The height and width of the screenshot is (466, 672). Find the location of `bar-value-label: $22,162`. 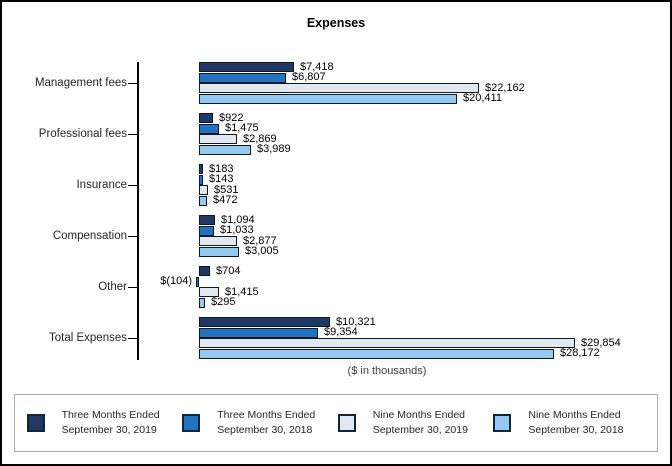

bar-value-label: $22,162 is located at coordinates (505, 87).